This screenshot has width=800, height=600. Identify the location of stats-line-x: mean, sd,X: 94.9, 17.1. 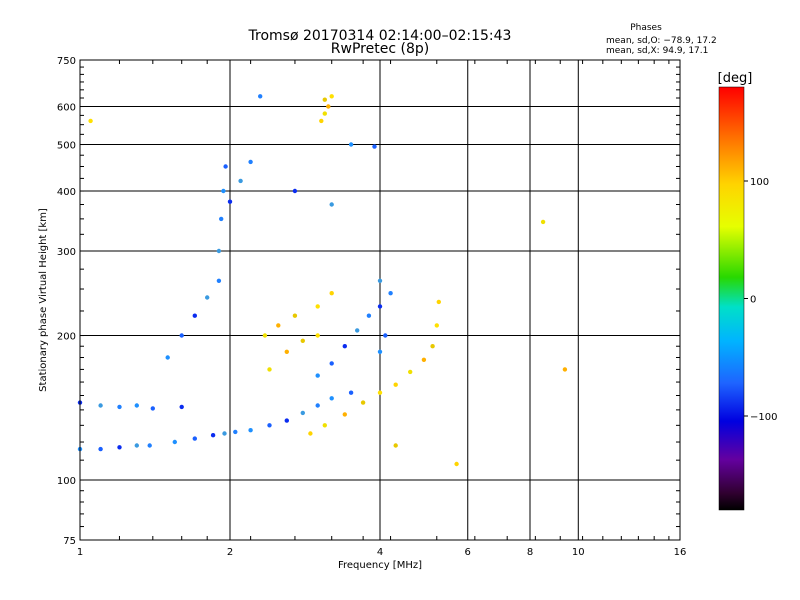
(657, 51).